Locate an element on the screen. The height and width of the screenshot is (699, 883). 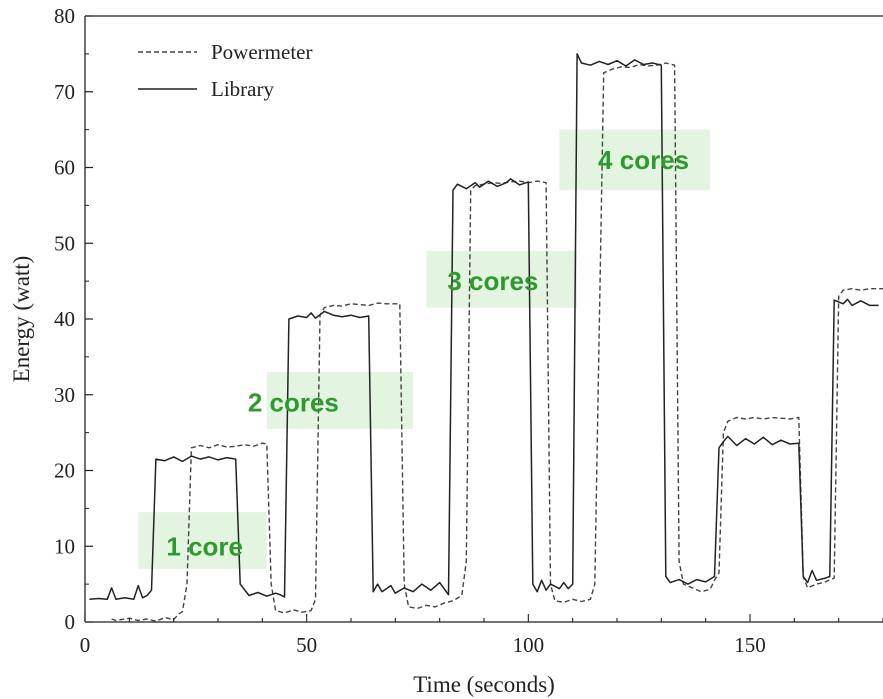
annotation-label-4: 4 cores is located at coordinates (643, 160).